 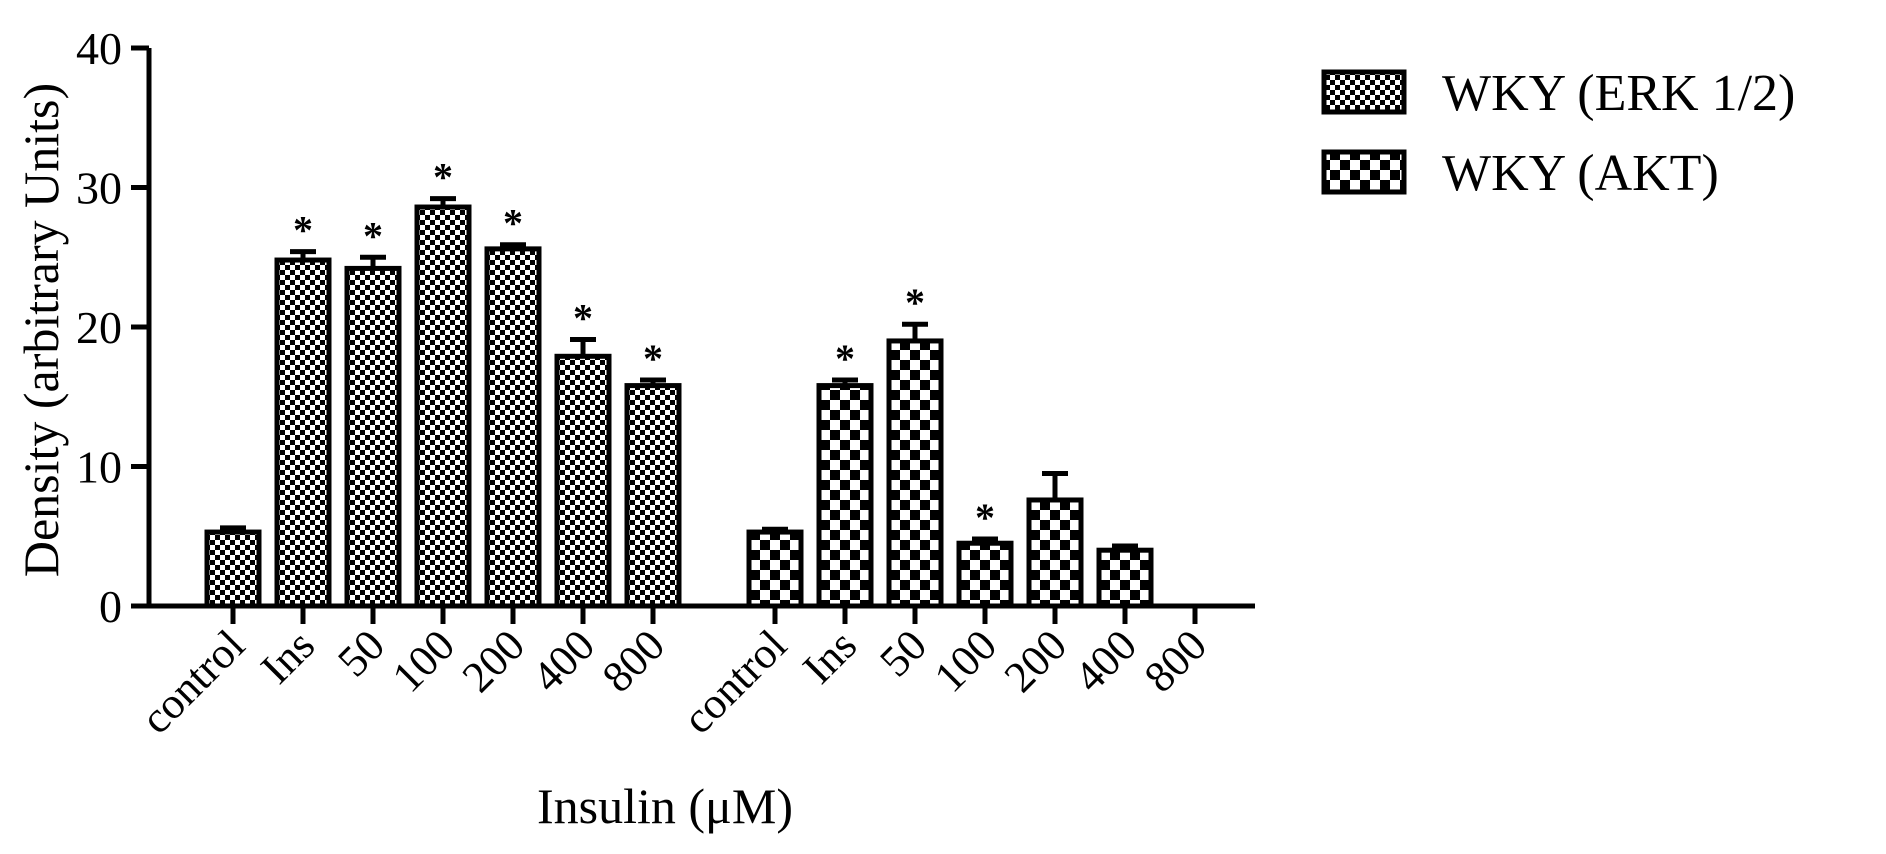 What do you see at coordinates (1175, 660) in the screenshot?
I see `category-label-g1-800: 800` at bounding box center [1175, 660].